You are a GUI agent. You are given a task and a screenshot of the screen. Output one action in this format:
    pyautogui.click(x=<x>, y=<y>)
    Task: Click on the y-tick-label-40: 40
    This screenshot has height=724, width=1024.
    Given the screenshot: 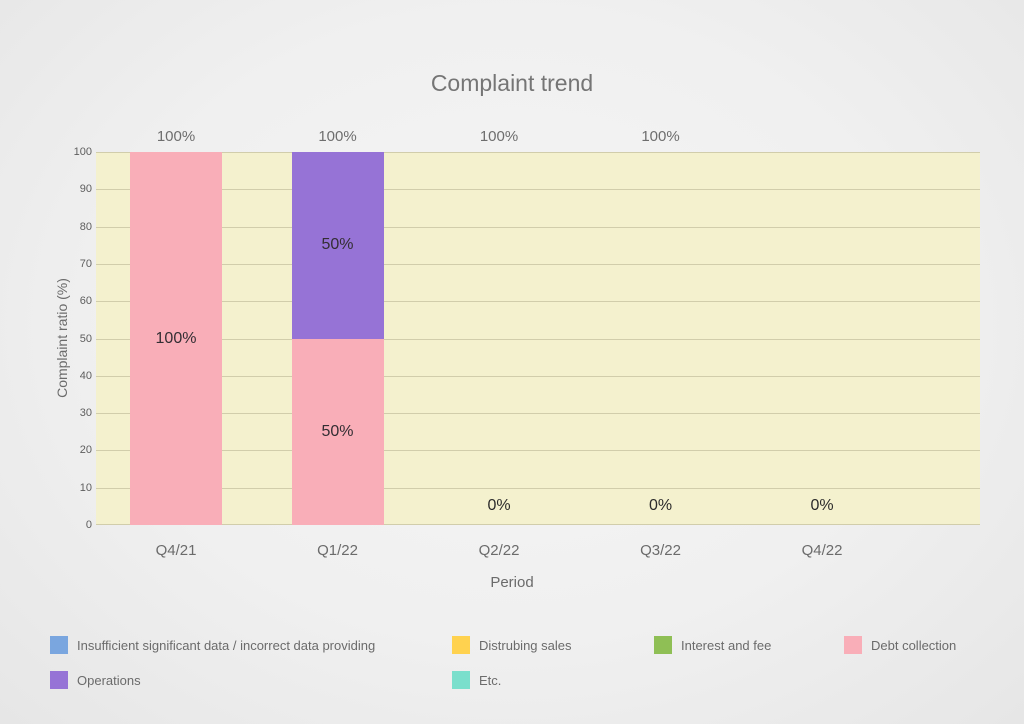 What is the action you would take?
    pyautogui.click(x=85, y=375)
    